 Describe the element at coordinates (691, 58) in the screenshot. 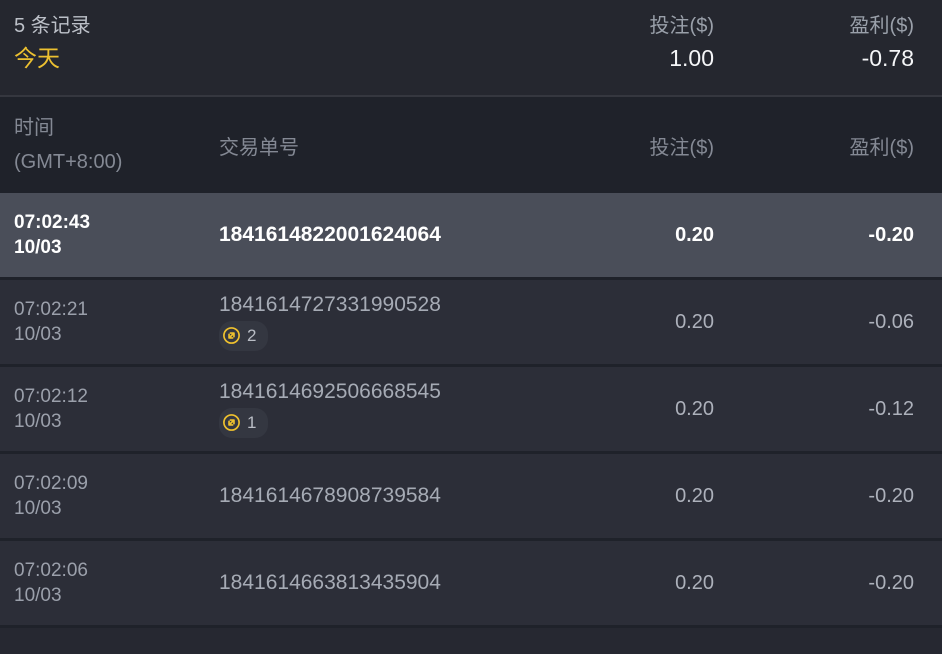

I see `summary-bet-value: 1.00` at that location.